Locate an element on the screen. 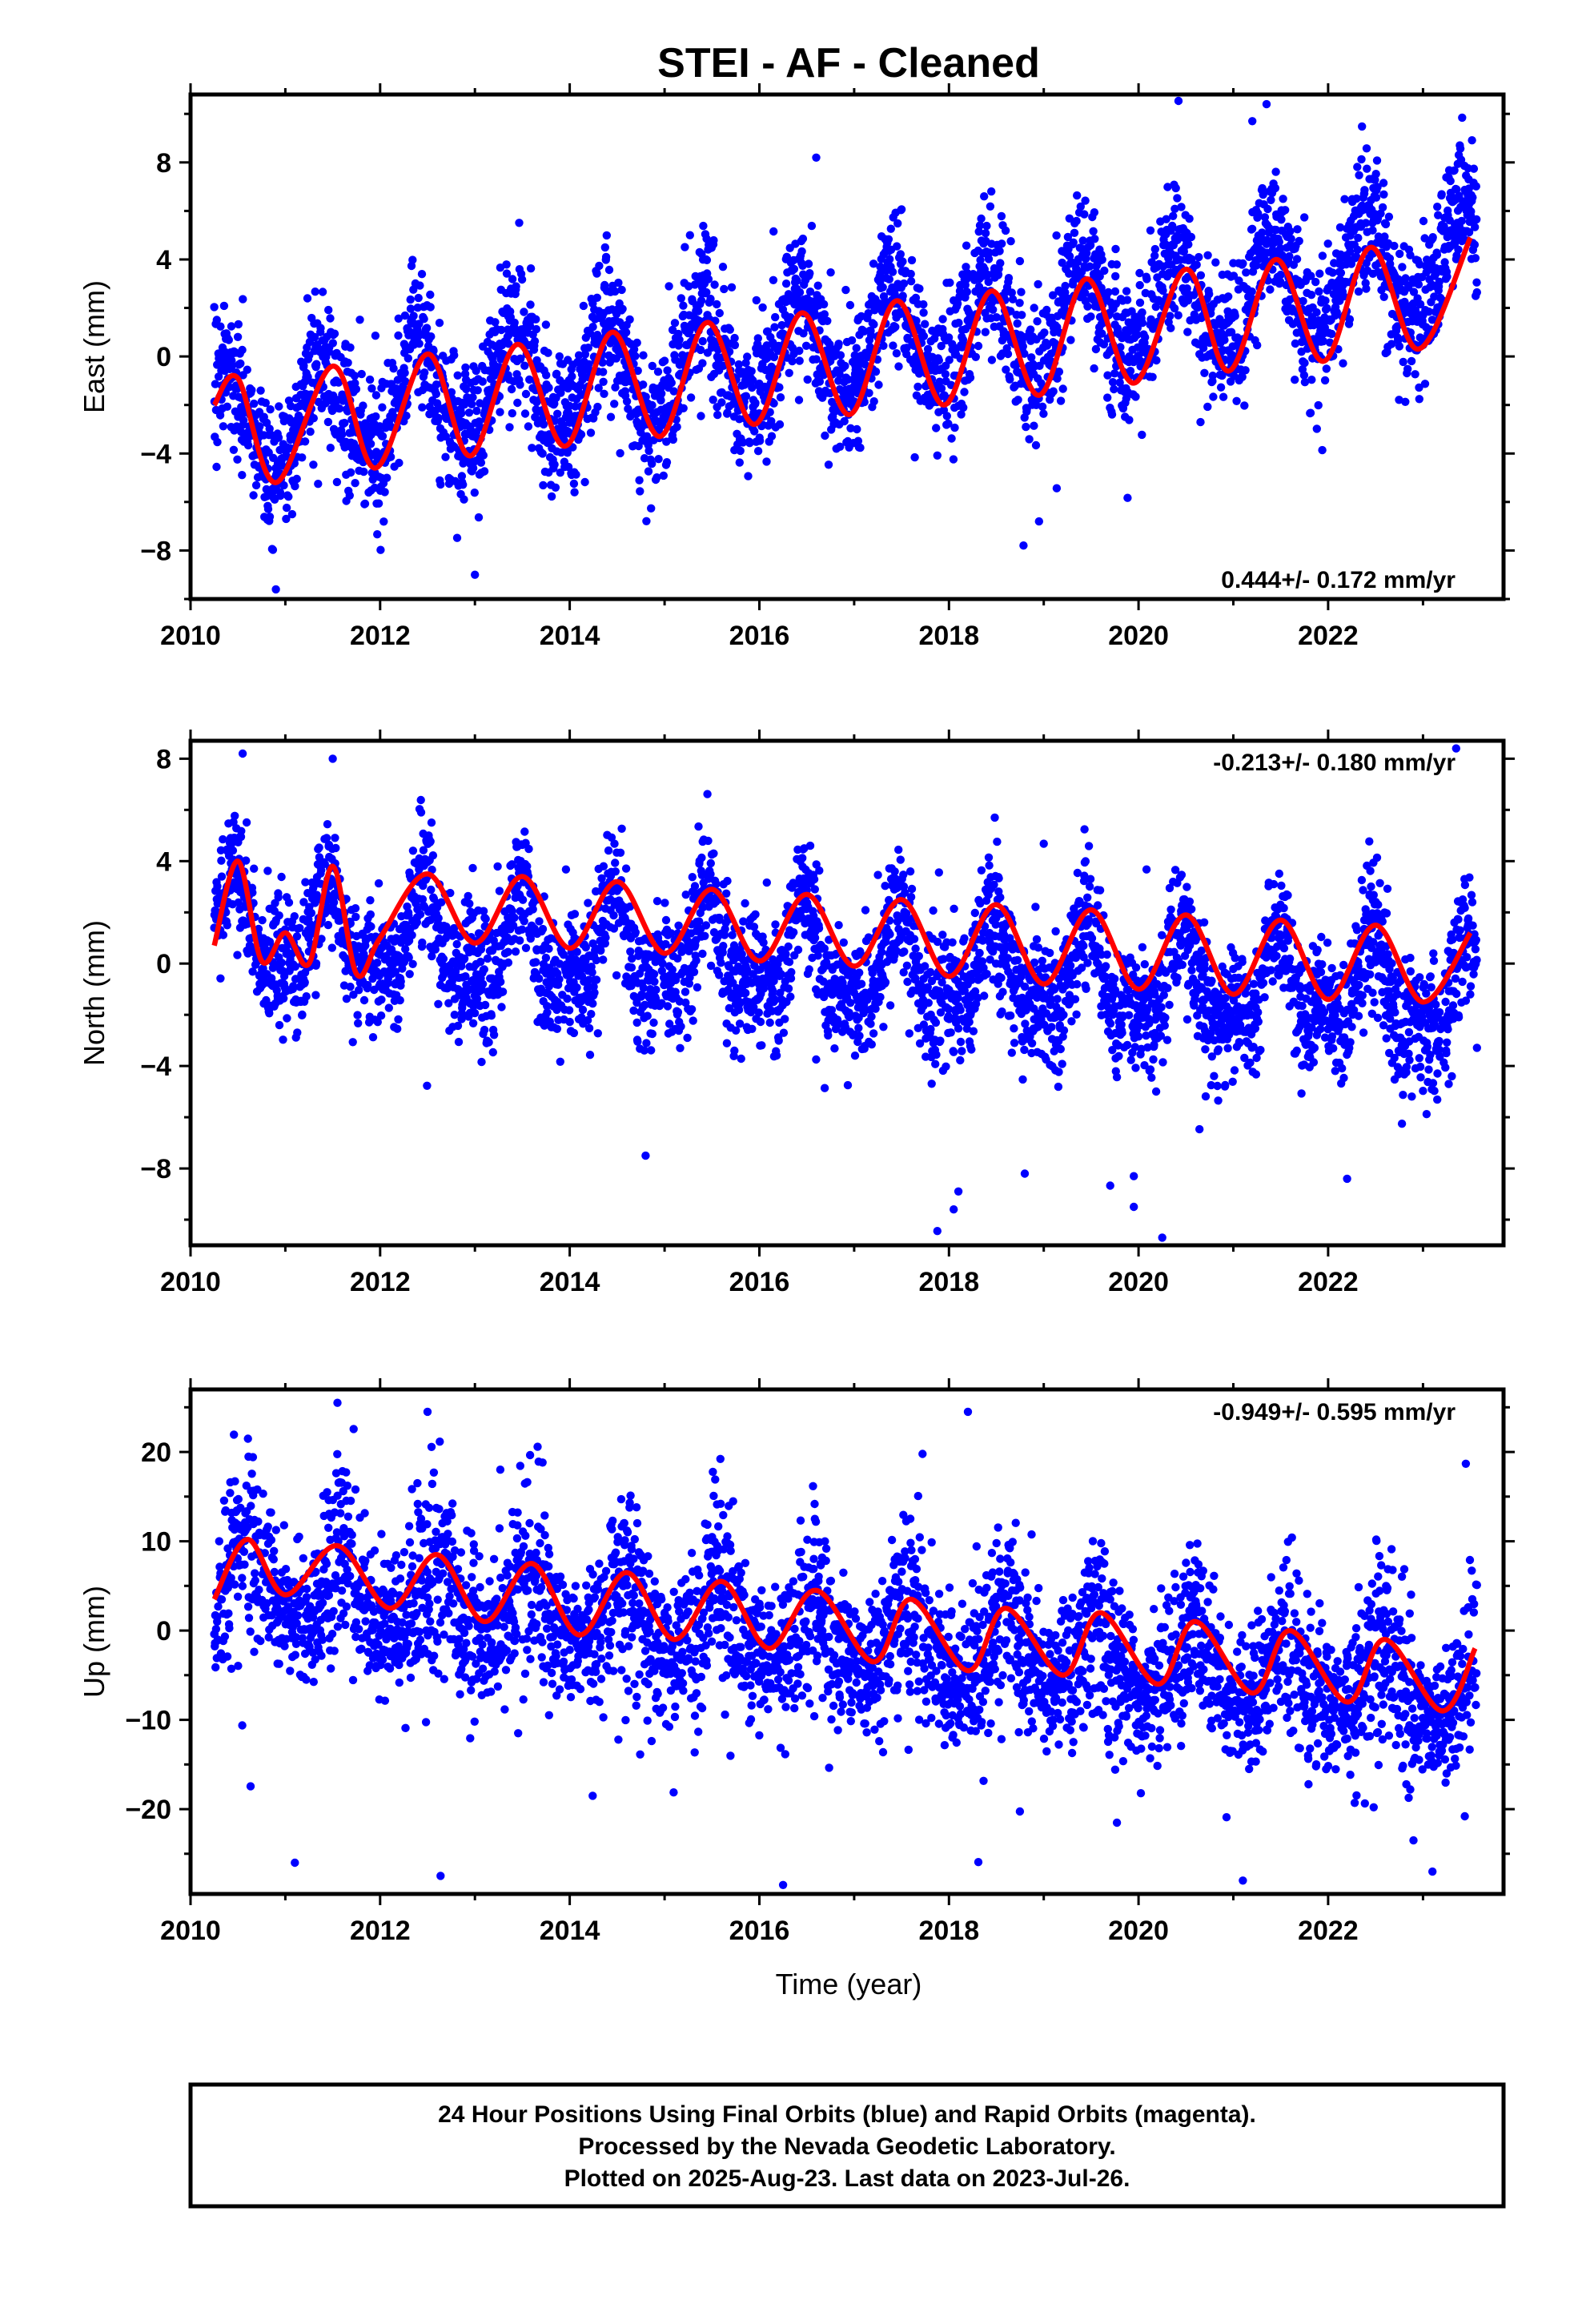  x-tick-label: 2010 is located at coordinates (191, 636).